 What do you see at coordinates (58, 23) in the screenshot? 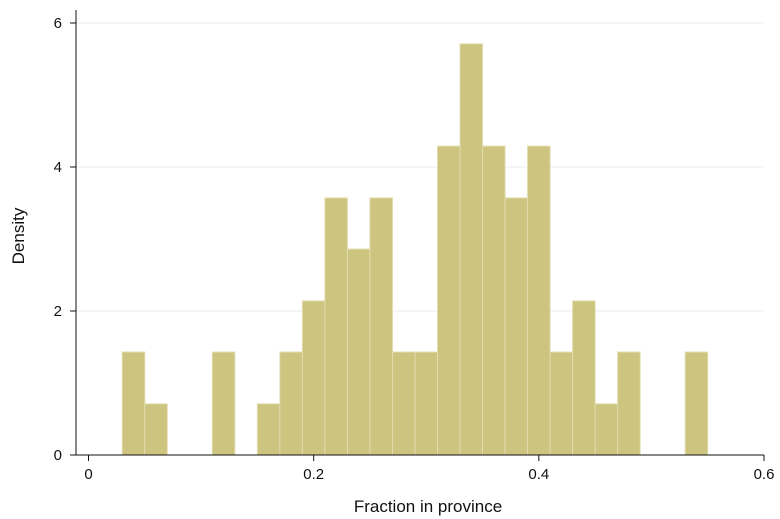
I see `y-tick-label-3: 6` at bounding box center [58, 23].